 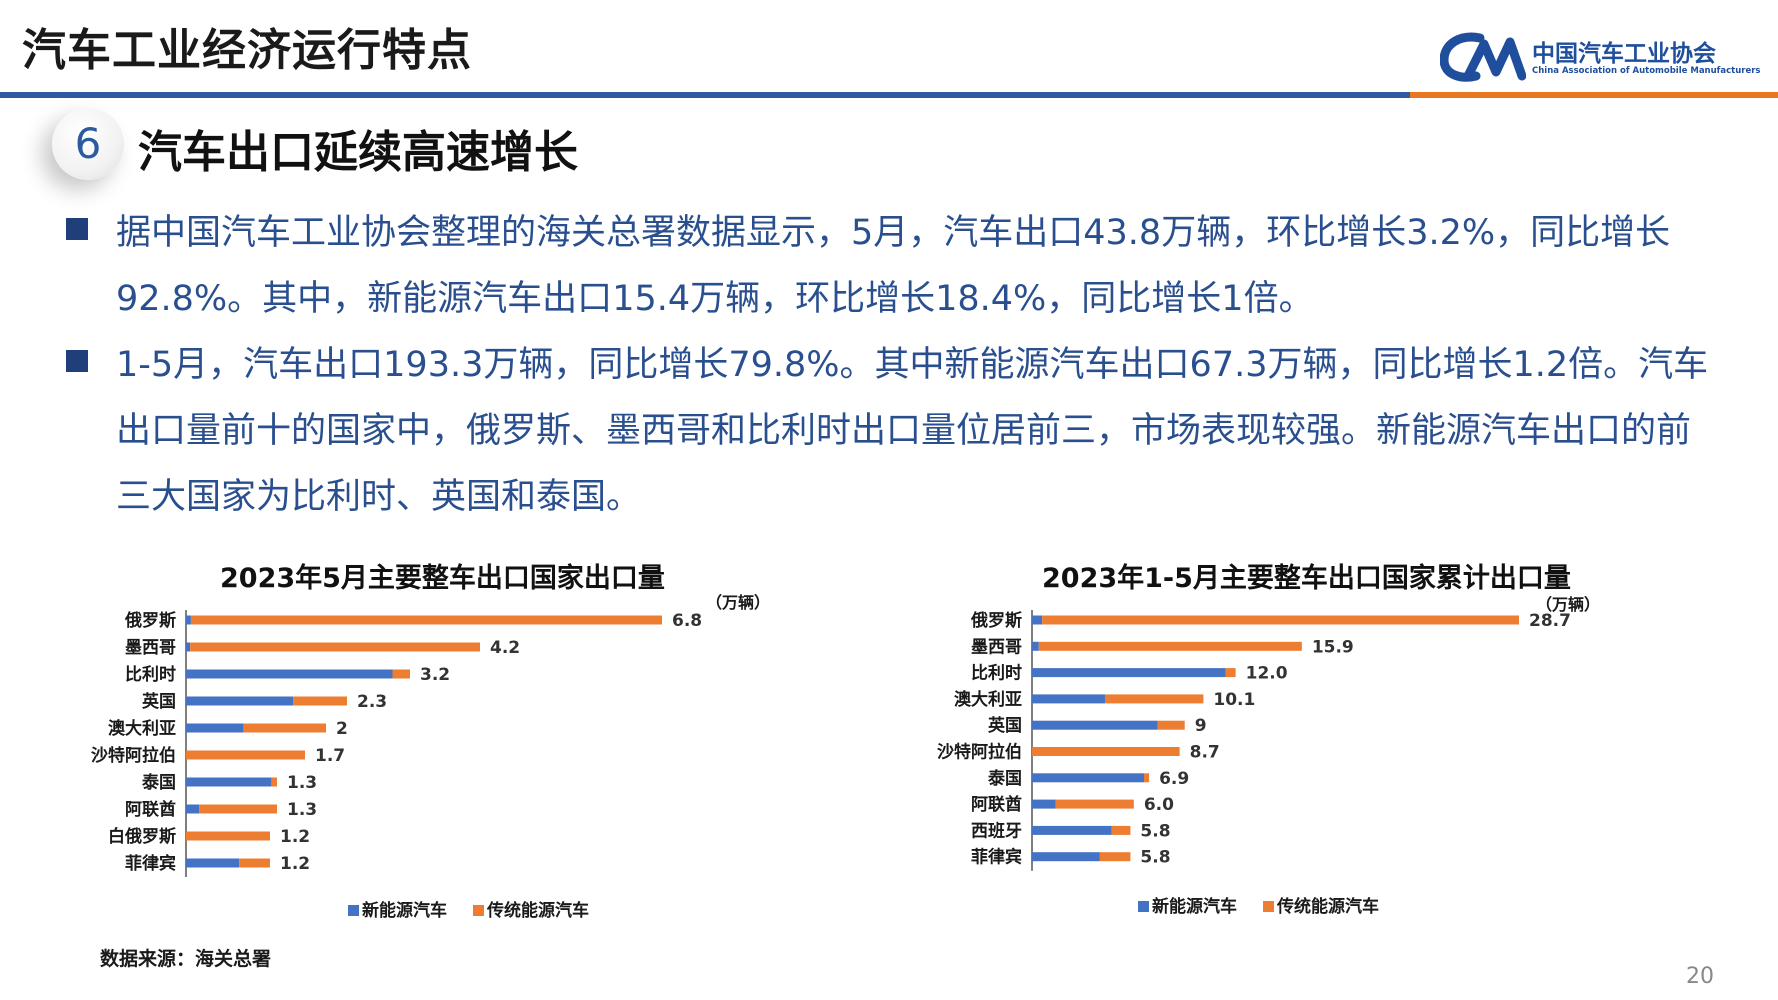 What do you see at coordinates (1234, 700) in the screenshot?
I see `data-label: 10.1` at bounding box center [1234, 700].